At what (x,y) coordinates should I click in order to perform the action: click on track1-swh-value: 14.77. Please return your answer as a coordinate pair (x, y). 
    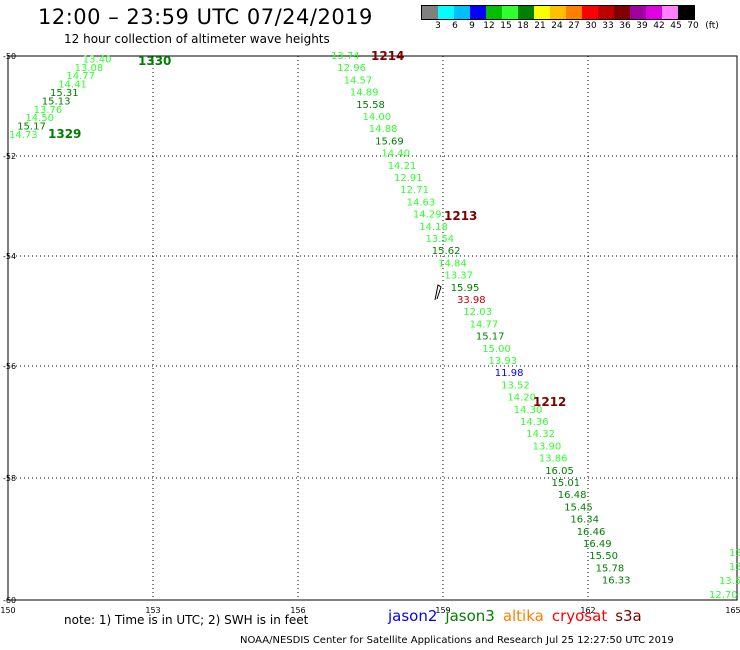
    Looking at the image, I should click on (80, 76).